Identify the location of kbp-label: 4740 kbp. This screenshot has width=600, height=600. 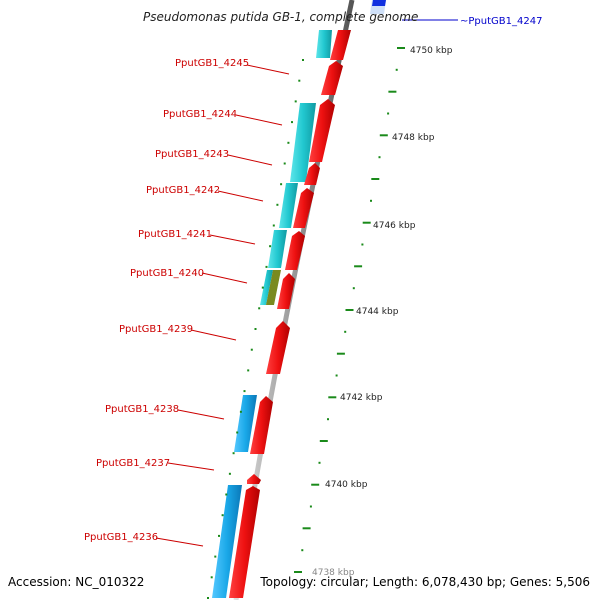
(346, 485).